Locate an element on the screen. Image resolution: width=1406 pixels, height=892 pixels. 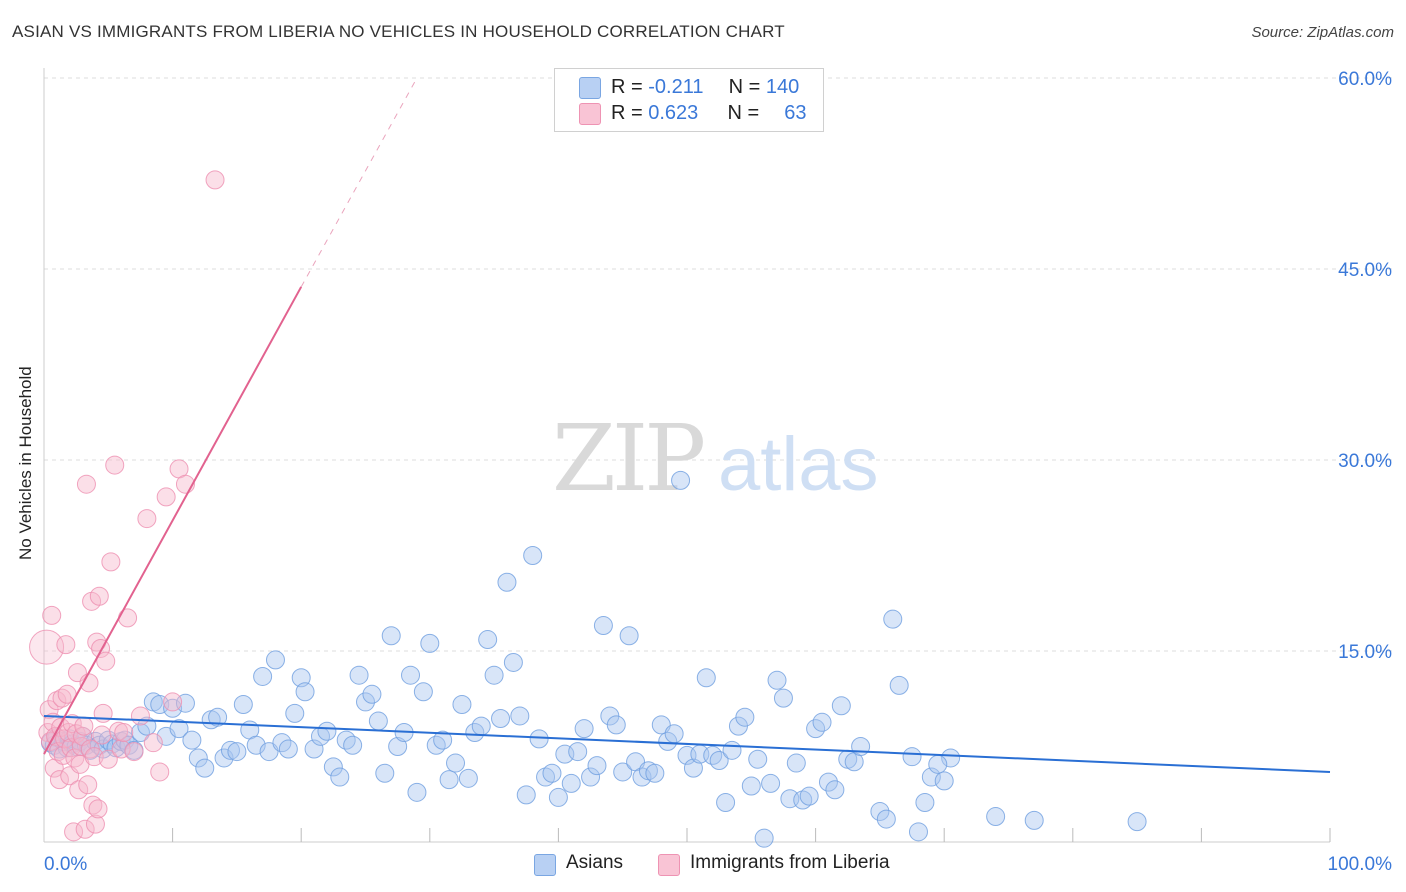
liberia-trend-extension is located at coordinates (359, 182).